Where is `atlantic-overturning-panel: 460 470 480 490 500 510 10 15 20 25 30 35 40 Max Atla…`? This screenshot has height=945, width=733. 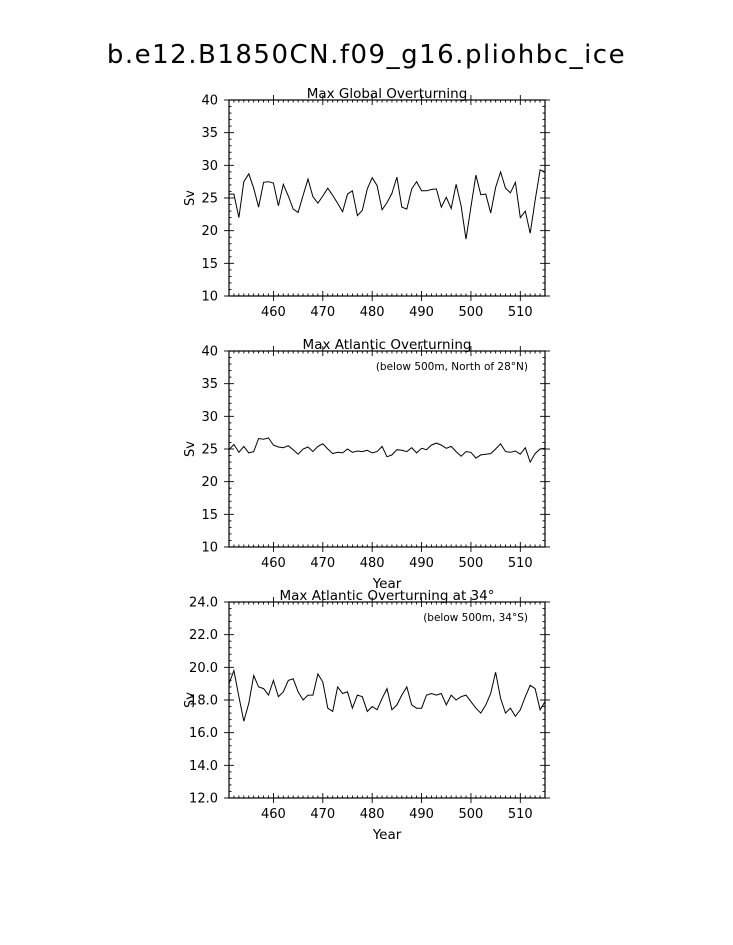 atlantic-overturning-panel: 460 470 480 490 500 510 10 15 20 25 30 35 40 Max Atla… is located at coordinates (366, 464).